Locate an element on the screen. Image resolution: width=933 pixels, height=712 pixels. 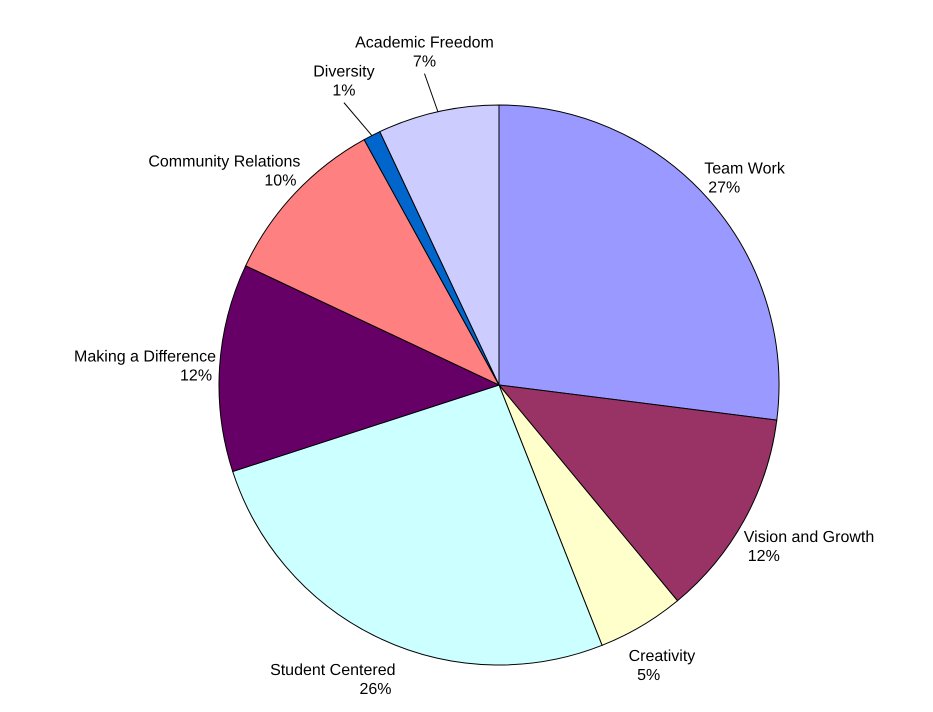
data-label: 7% is located at coordinates (424, 62).